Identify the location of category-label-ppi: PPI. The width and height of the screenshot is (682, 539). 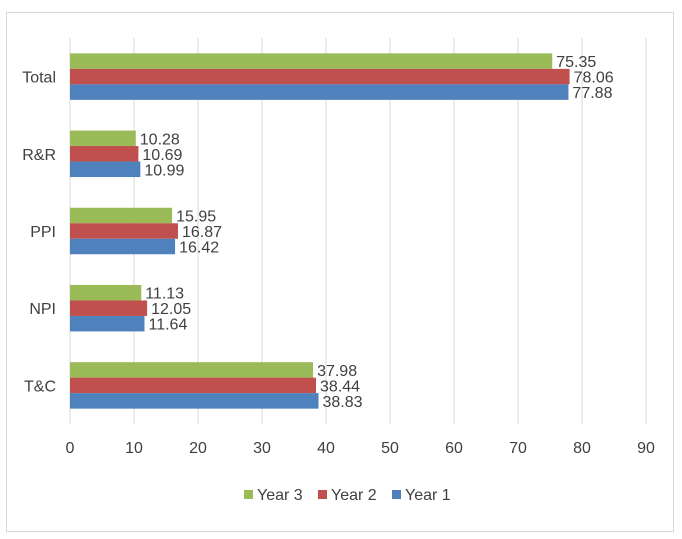
(43, 232).